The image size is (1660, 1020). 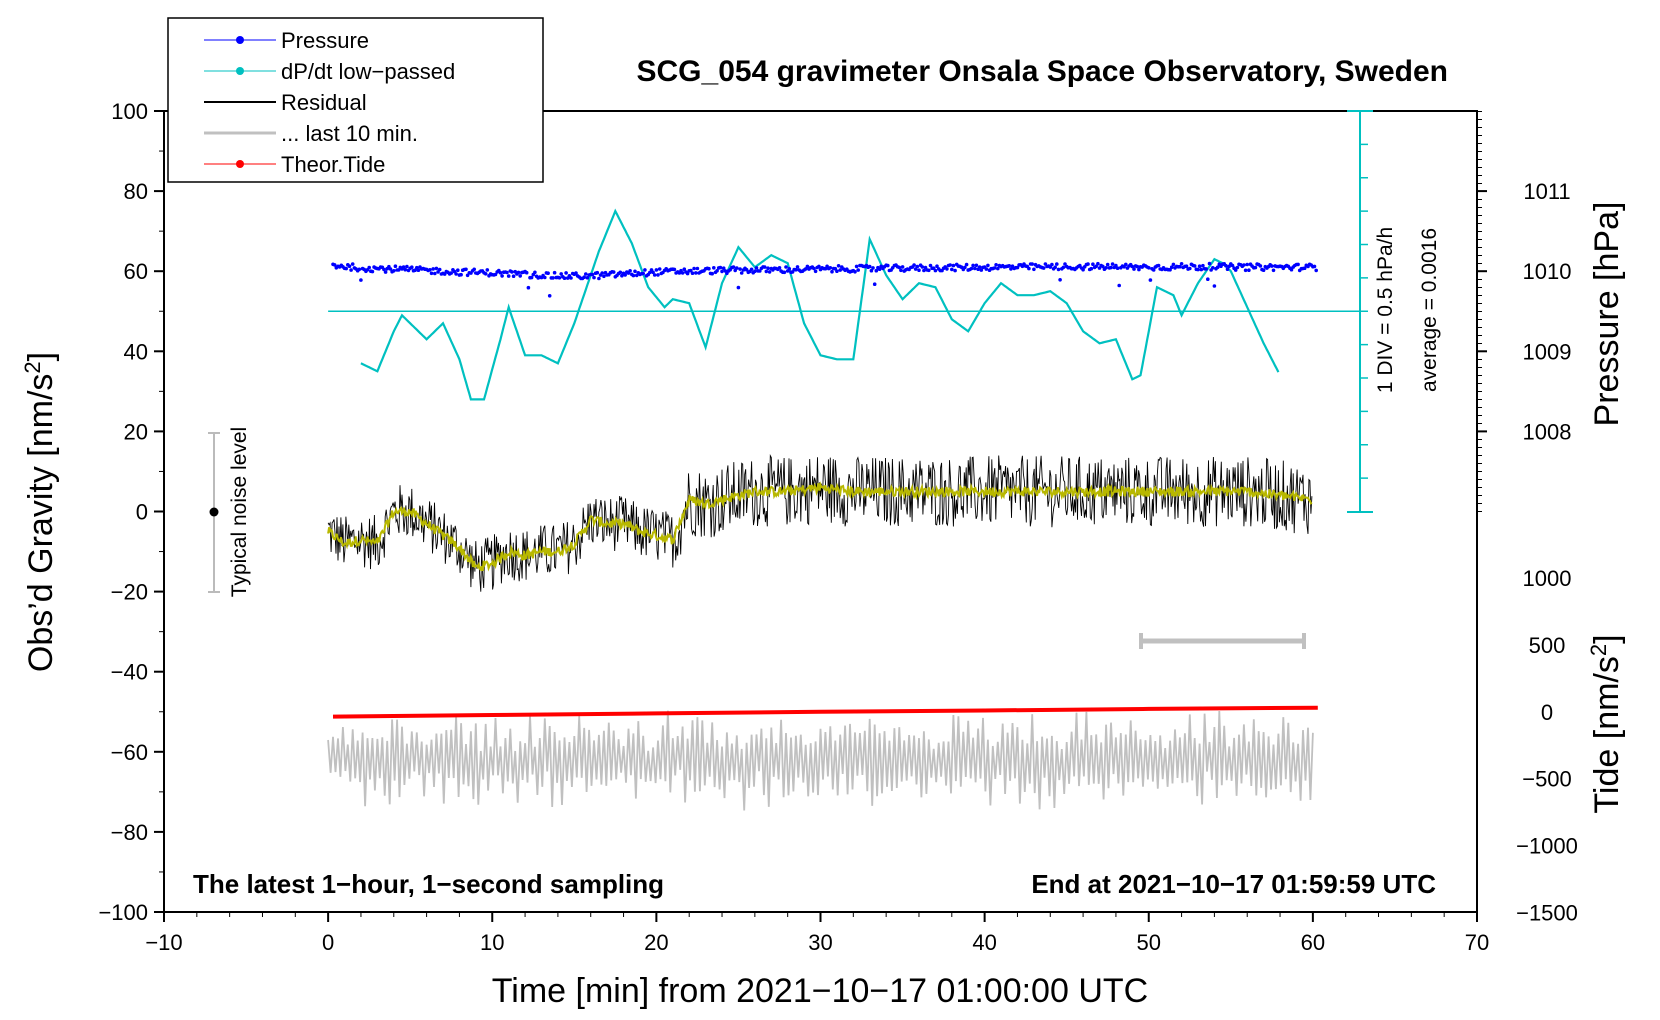 What do you see at coordinates (1547, 912) in the screenshot?
I see `tide-tick-label-5: −1500` at bounding box center [1547, 912].